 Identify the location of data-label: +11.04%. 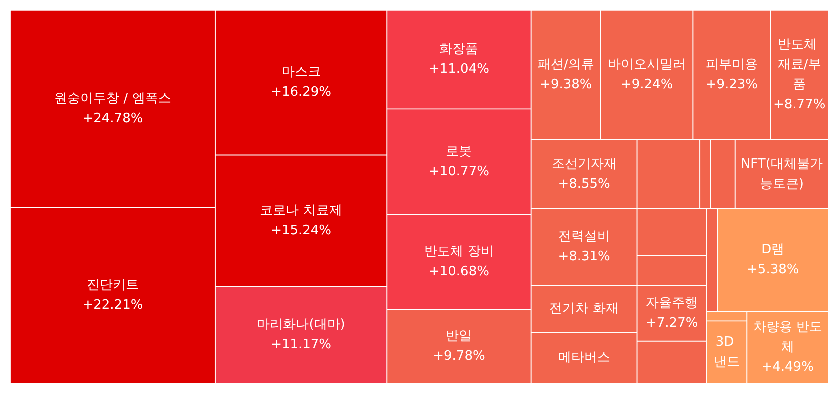
(459, 70).